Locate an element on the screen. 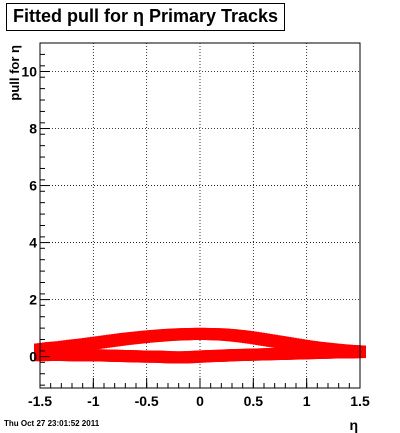 This screenshot has width=400, height=433. x-tick-label: 0.5 is located at coordinates (254, 401).